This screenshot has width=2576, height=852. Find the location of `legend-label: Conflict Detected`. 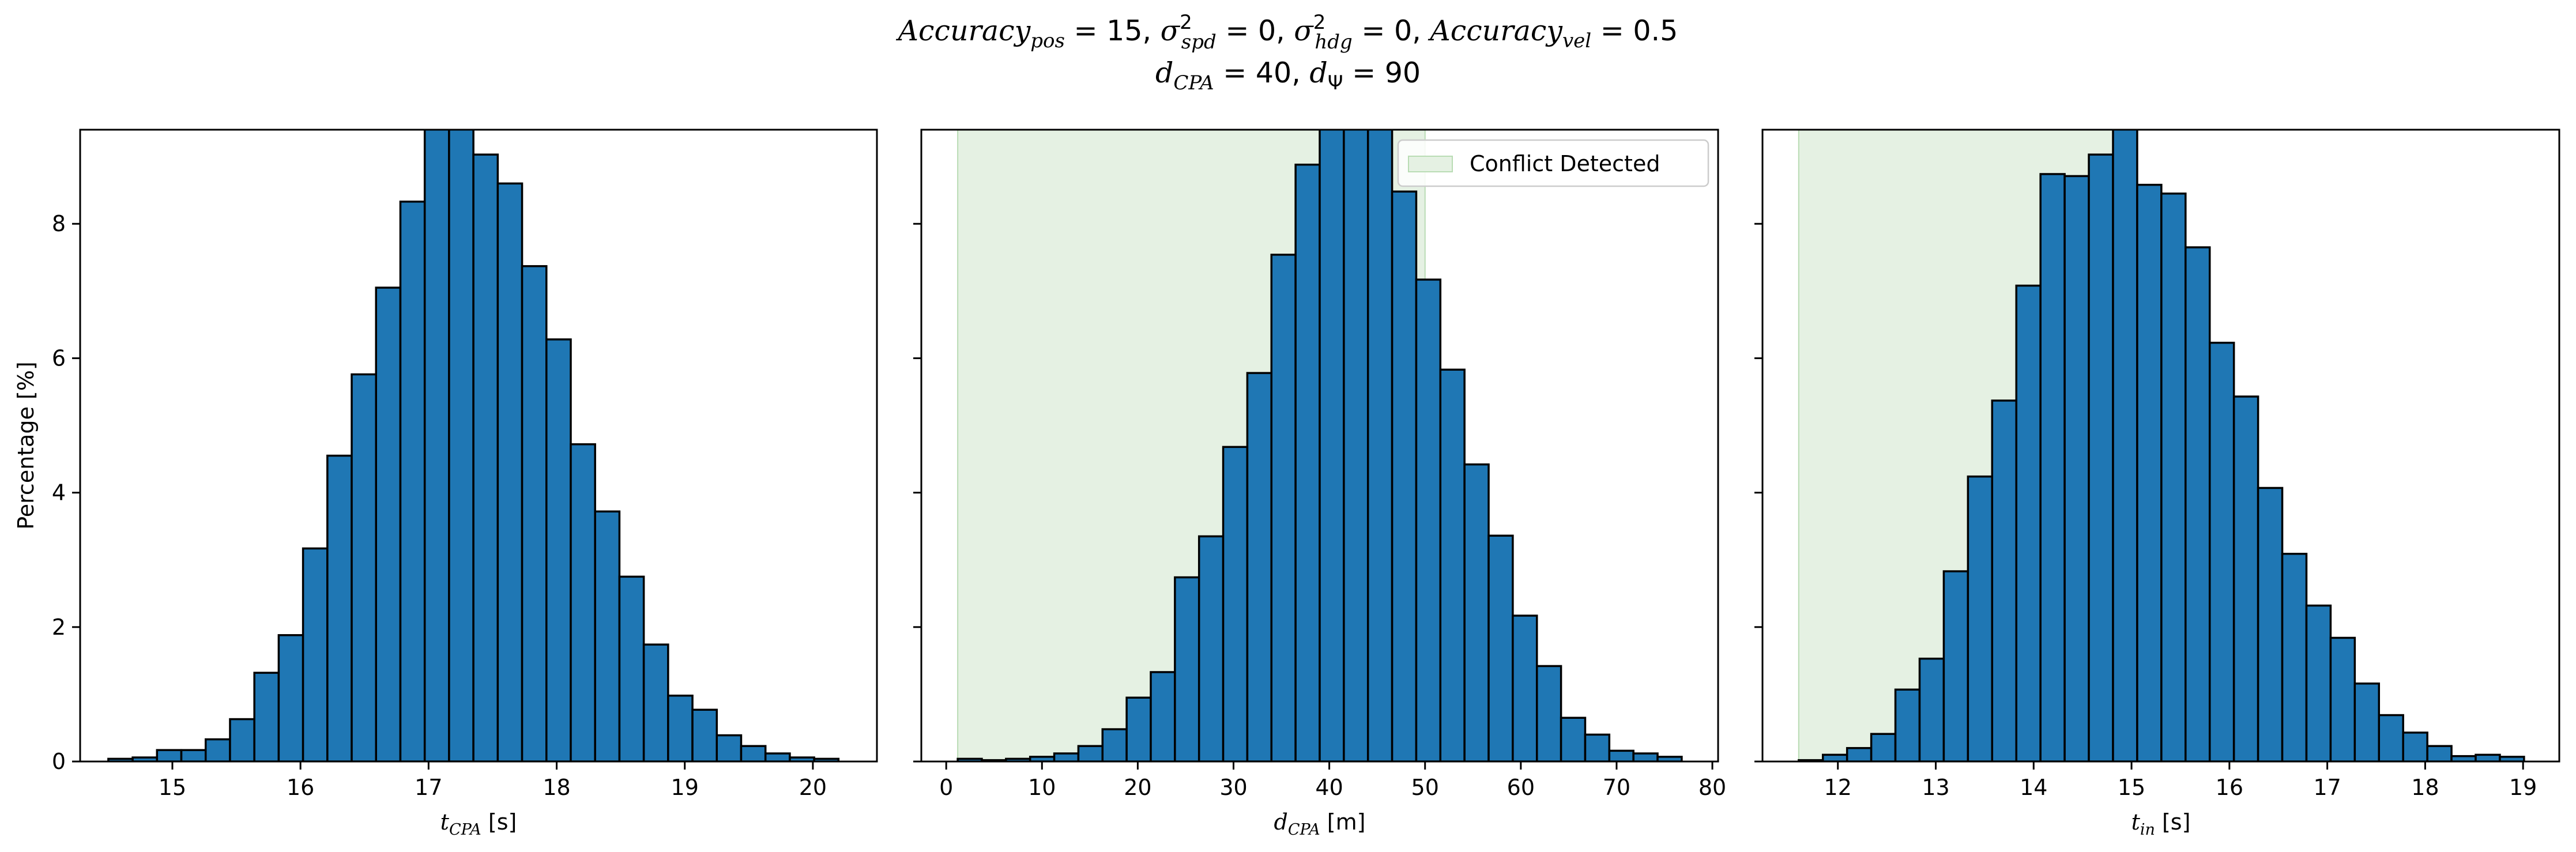

legend-label: Conflict Detected is located at coordinates (1565, 164).